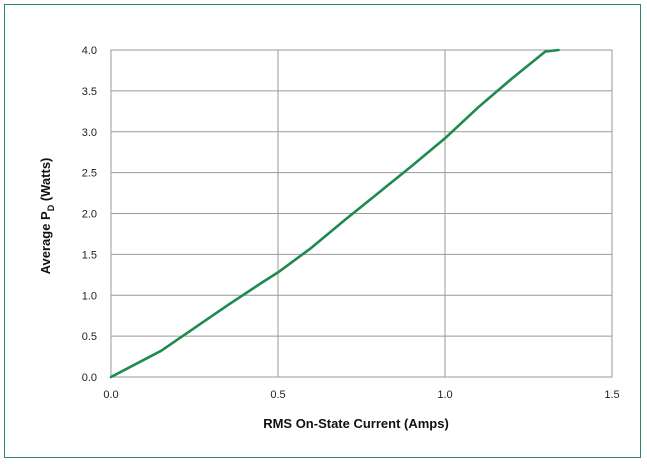 The width and height of the screenshot is (647, 464). What do you see at coordinates (361, 395) in the screenshot?
I see `x-tick-labels: 0.0 0.5 1.0 1.5` at bounding box center [361, 395].